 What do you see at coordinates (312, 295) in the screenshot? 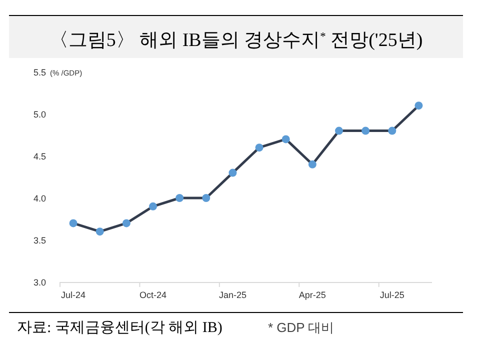
I see `x-tick-label: Apr-25` at bounding box center [312, 295].